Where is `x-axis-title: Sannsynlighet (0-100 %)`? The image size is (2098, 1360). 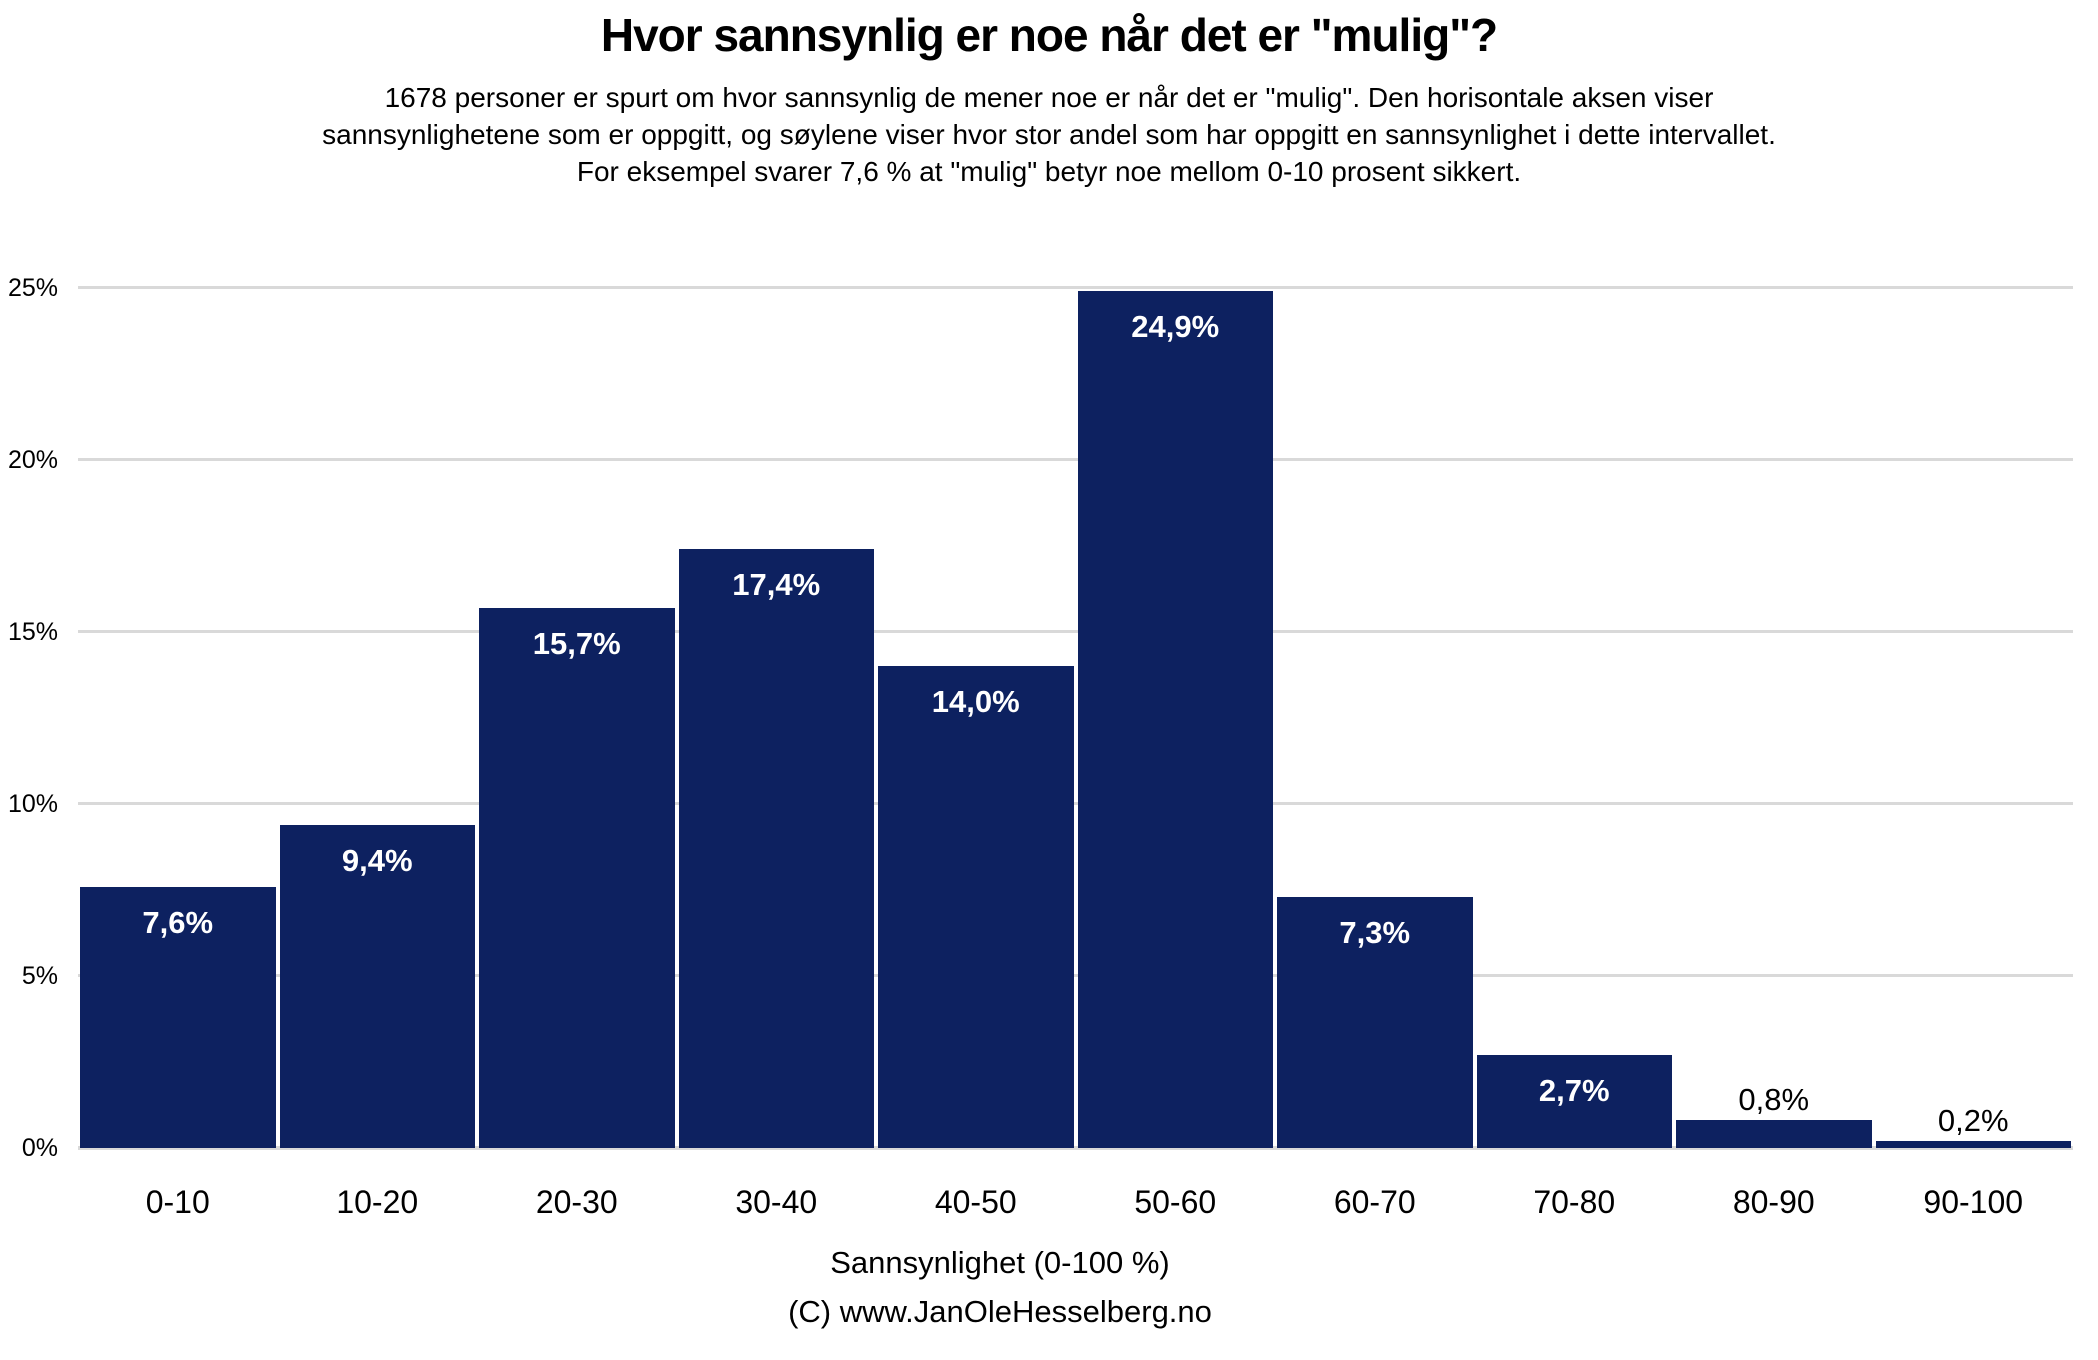 x-axis-title: Sannsynlighet (0-100 %) is located at coordinates (1000, 1262).